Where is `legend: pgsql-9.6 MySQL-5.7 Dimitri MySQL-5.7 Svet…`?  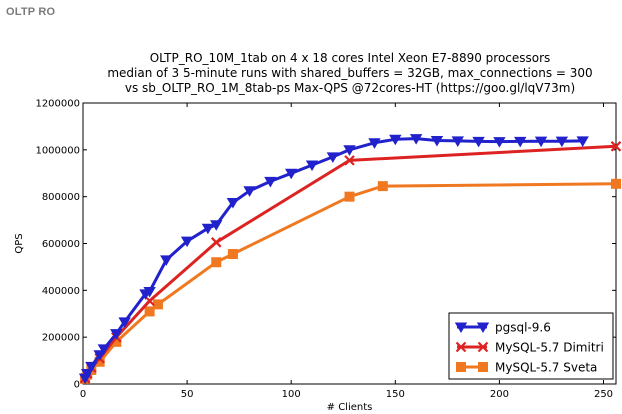
legend: pgsql-9.6 MySQL-5.7 Dimitri MySQL-5.7 Svet… is located at coordinates (531, 346).